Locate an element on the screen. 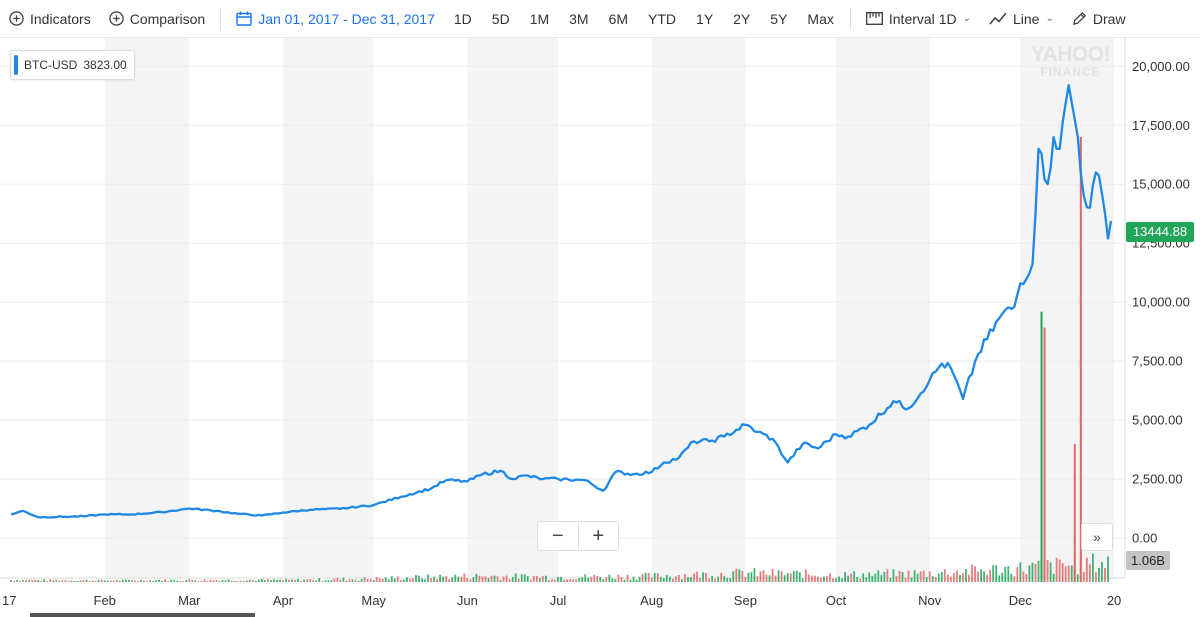  volume-tag: 1.06B is located at coordinates (1148, 560).